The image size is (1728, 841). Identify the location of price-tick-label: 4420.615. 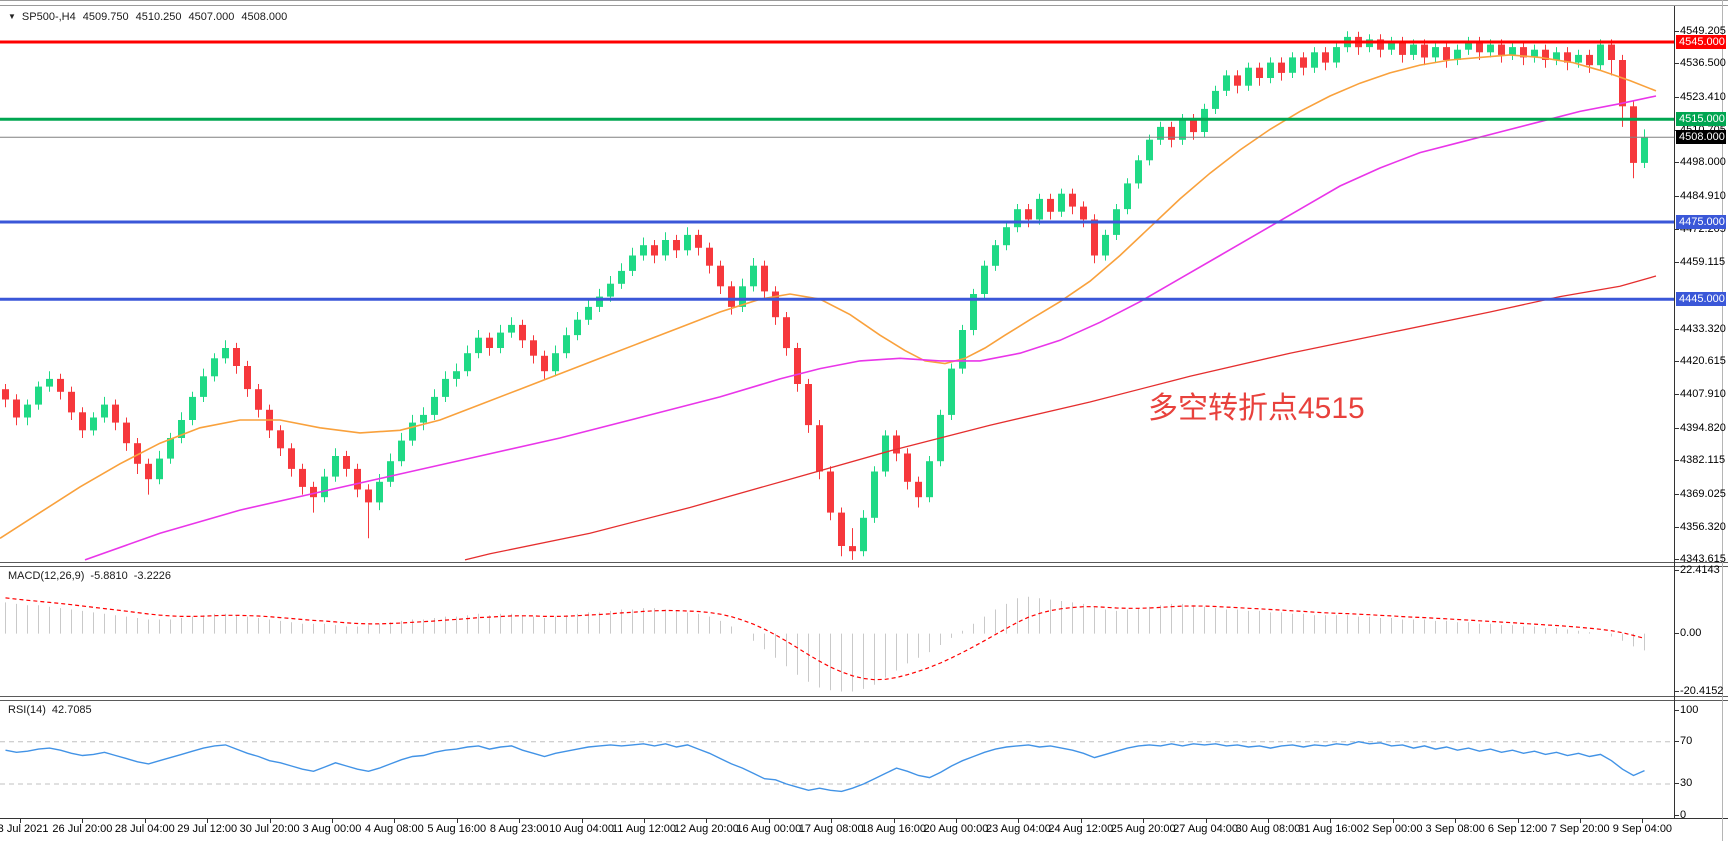
(1703, 361).